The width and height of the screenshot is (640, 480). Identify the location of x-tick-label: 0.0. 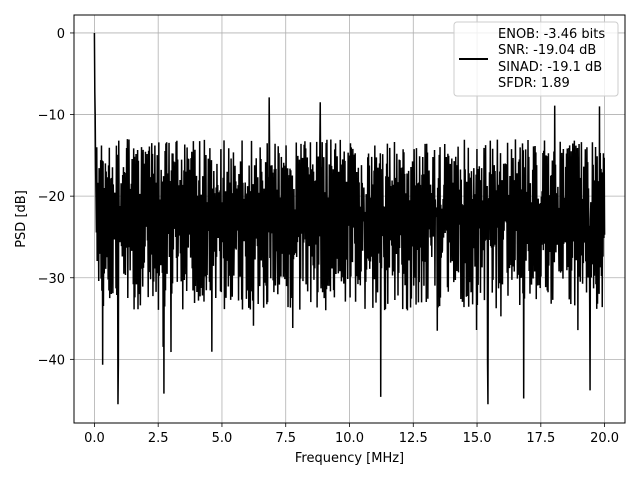
(94, 438).